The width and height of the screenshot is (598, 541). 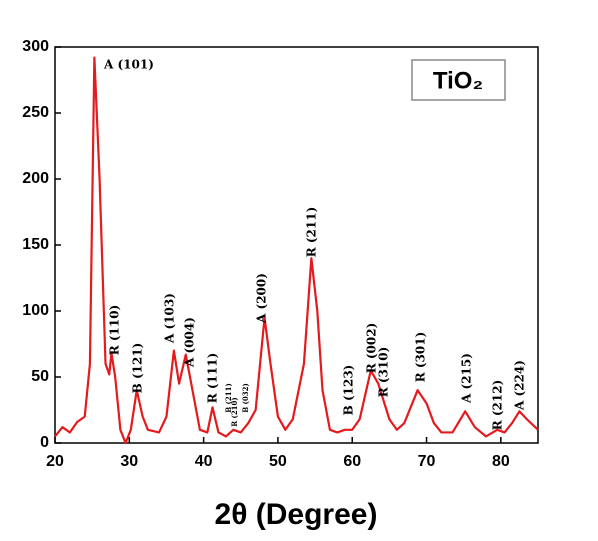 I want to click on peak-label: B (121), so click(x=138, y=368).